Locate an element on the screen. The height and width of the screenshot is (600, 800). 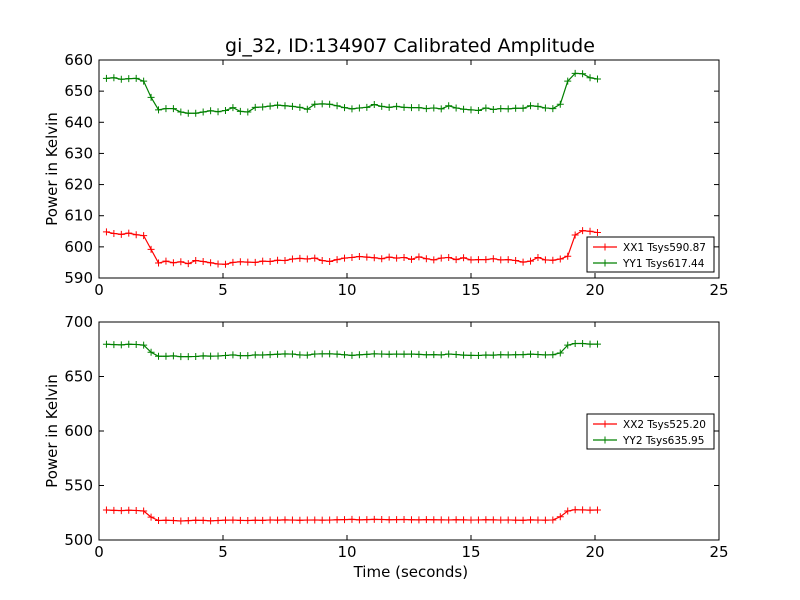
y-tick-label: 620 is located at coordinates (78, 185).